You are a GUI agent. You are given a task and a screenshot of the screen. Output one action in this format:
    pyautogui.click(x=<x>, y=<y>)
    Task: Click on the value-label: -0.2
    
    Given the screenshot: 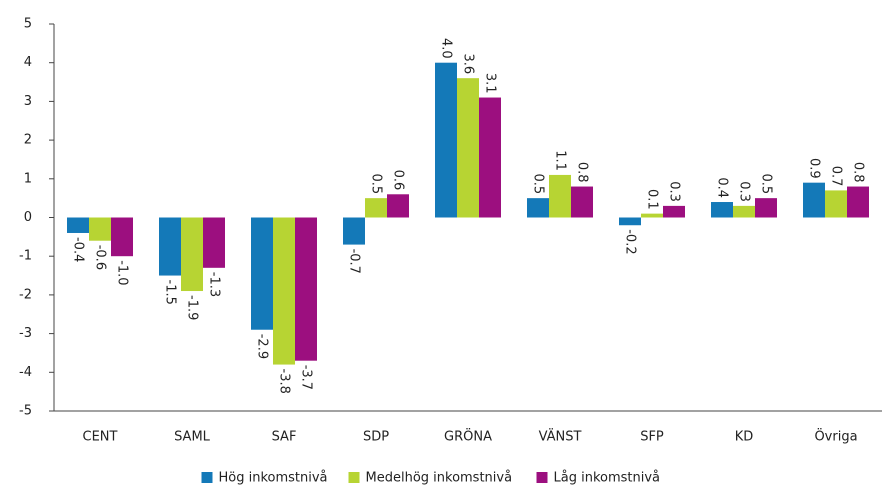 What is the action you would take?
    pyautogui.click(x=630, y=241)
    